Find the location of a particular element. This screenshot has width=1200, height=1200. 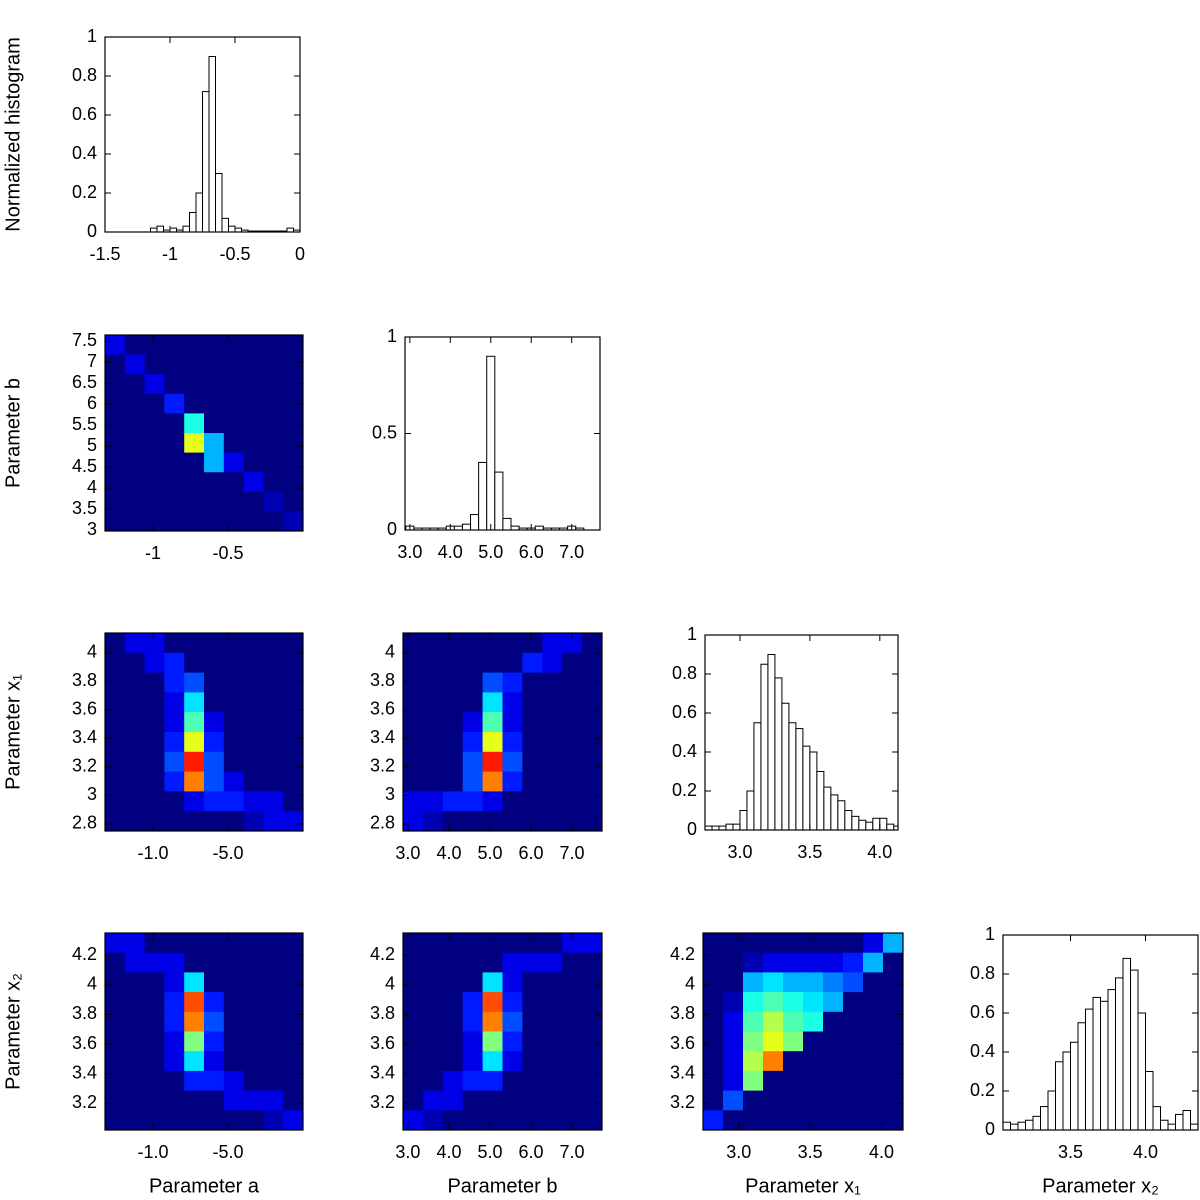

y-tick-label: 4.2 is located at coordinates (84, 954).